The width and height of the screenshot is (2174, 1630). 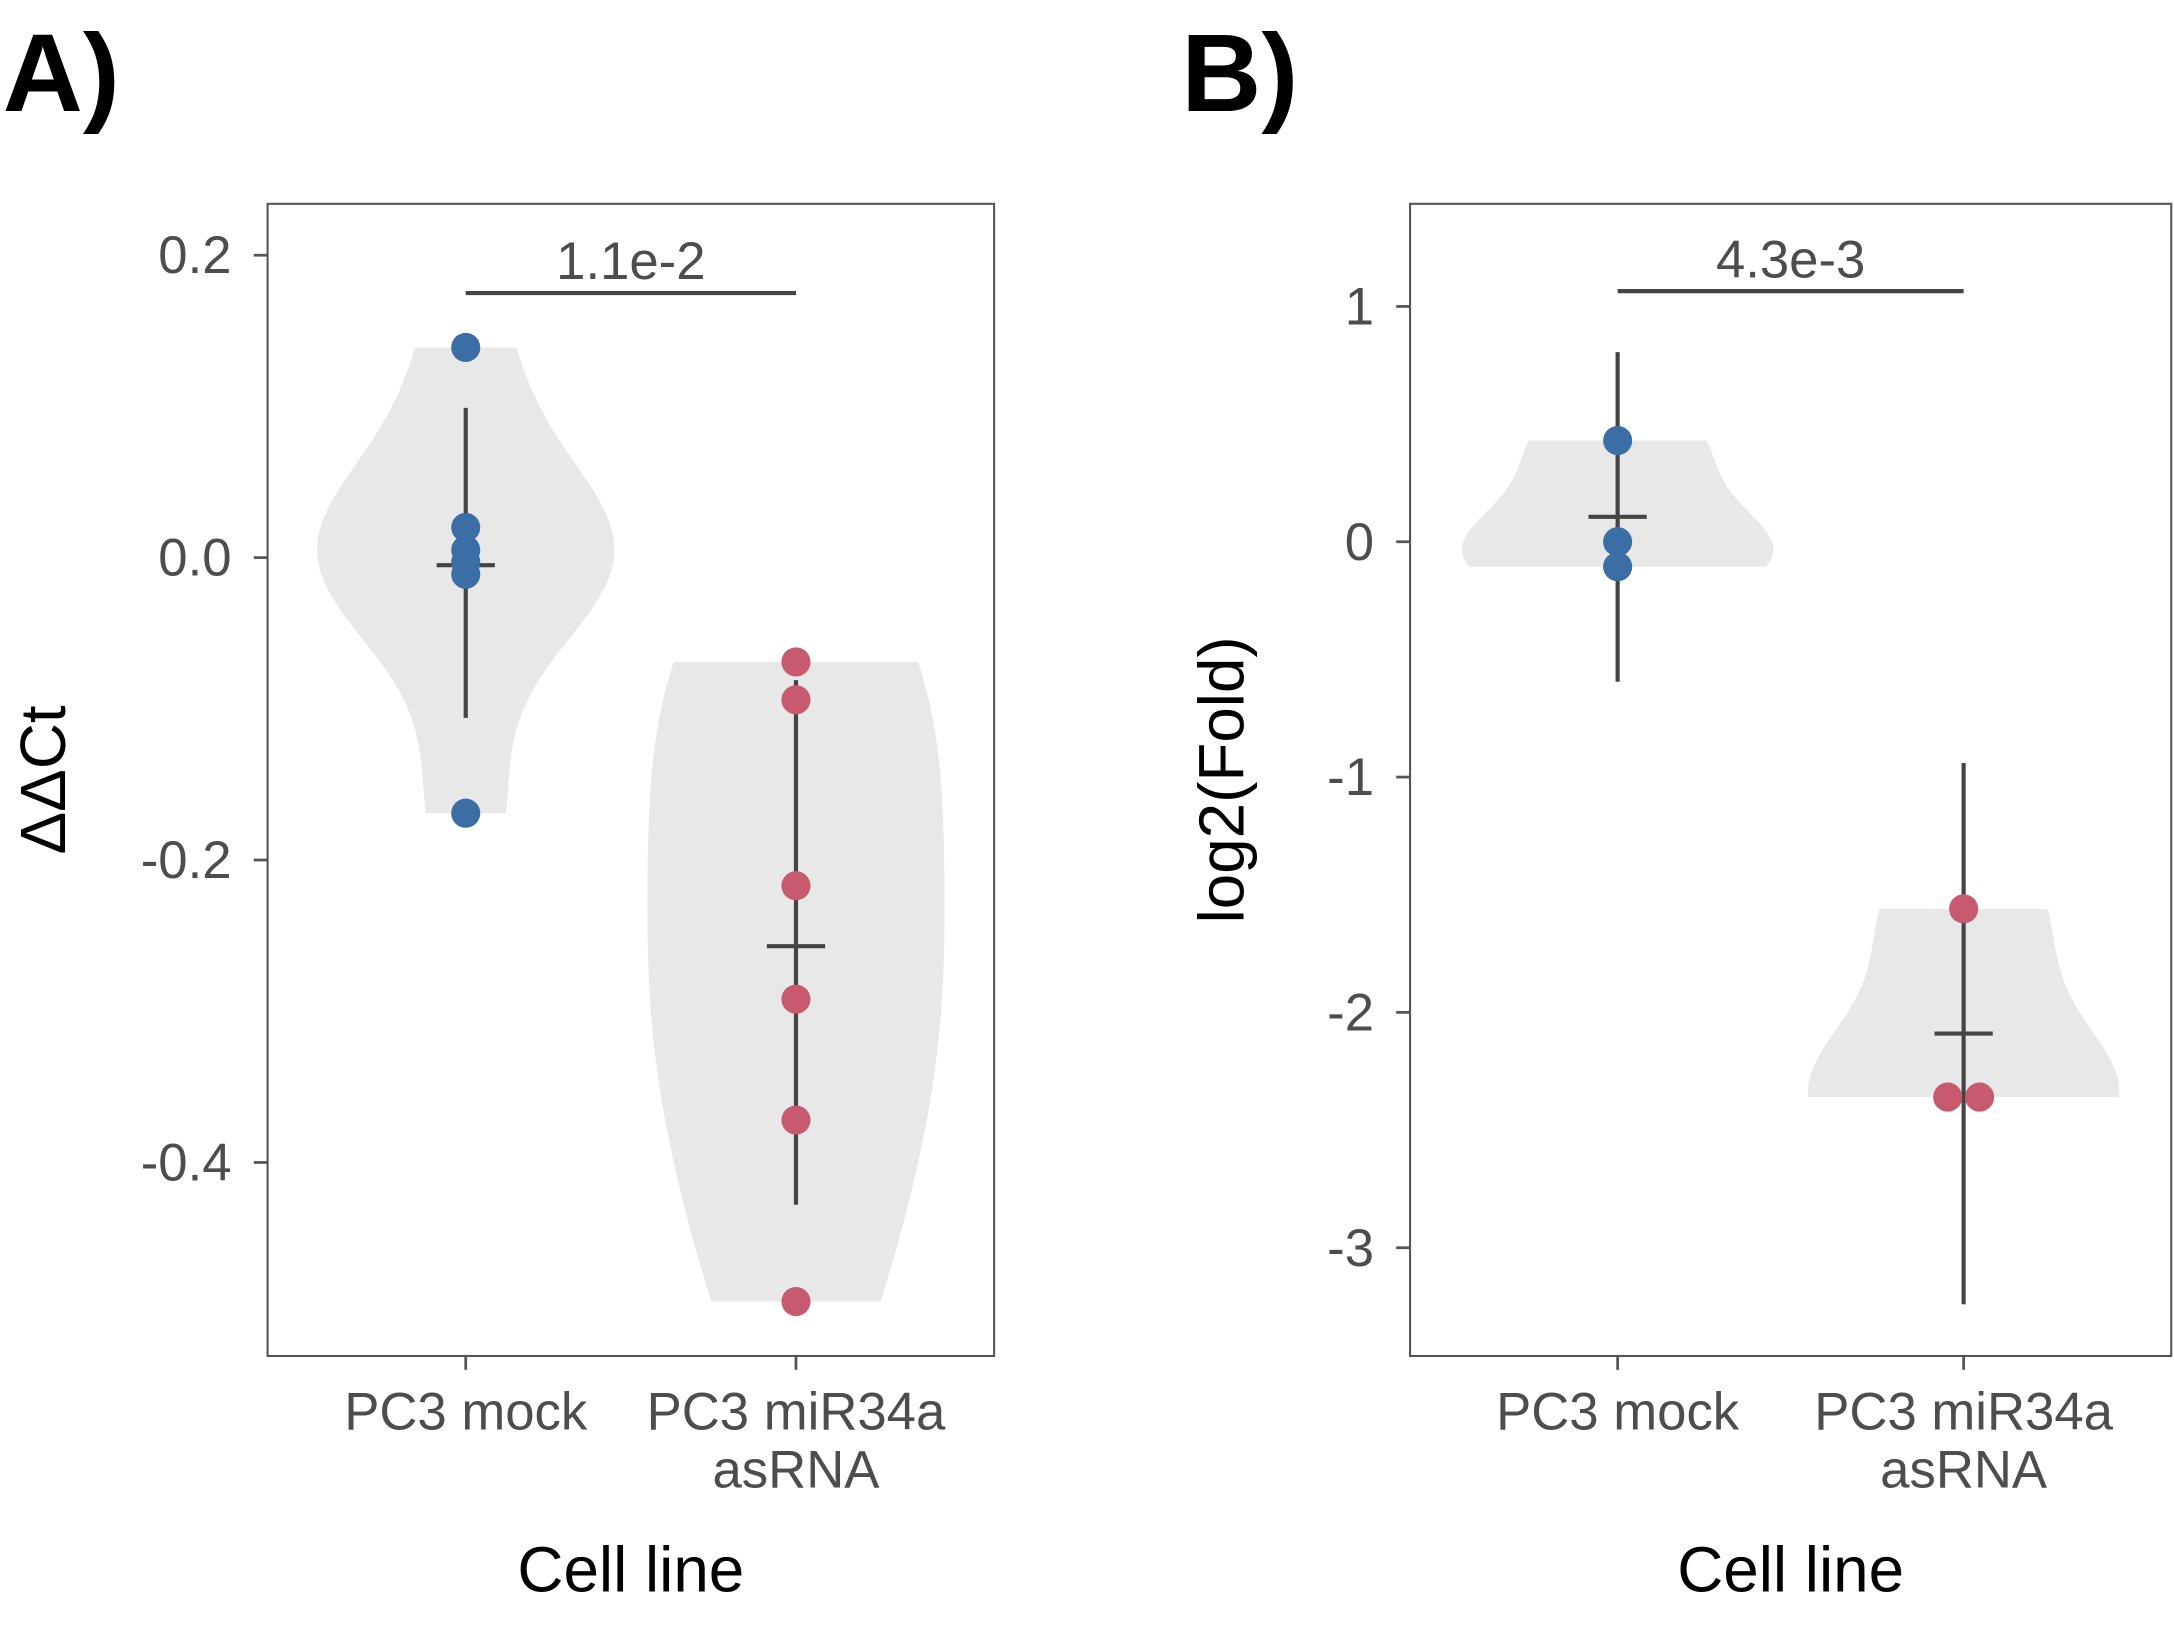 What do you see at coordinates (61, 73) in the screenshot?
I see `panel-label: A)` at bounding box center [61, 73].